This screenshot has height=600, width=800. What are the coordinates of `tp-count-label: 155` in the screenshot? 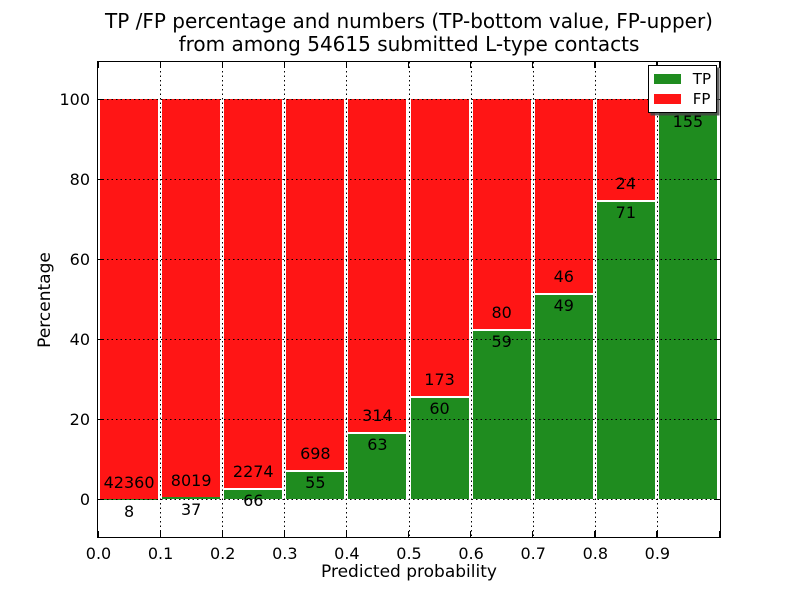 It's located at (688, 121).